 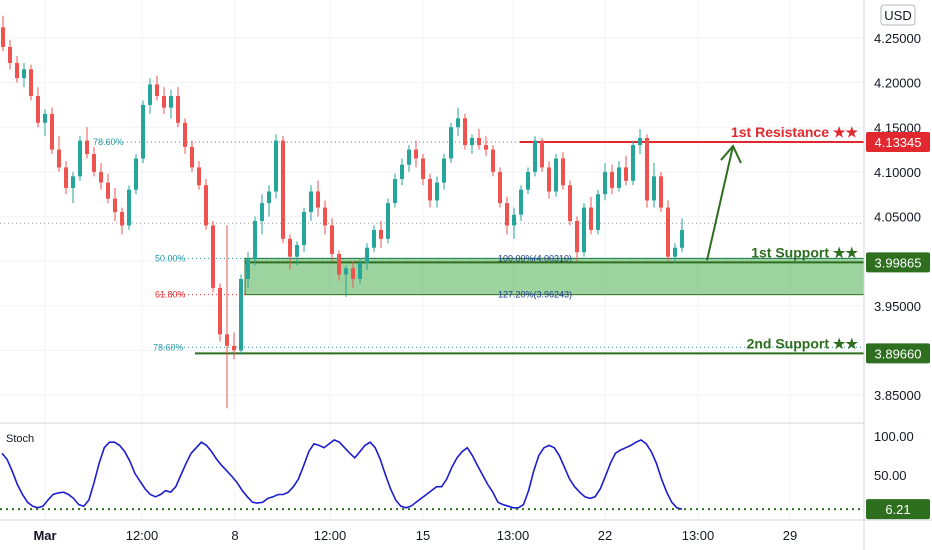 What do you see at coordinates (803, 343) in the screenshot?
I see `level-name: 2nd Support ★★` at bounding box center [803, 343].